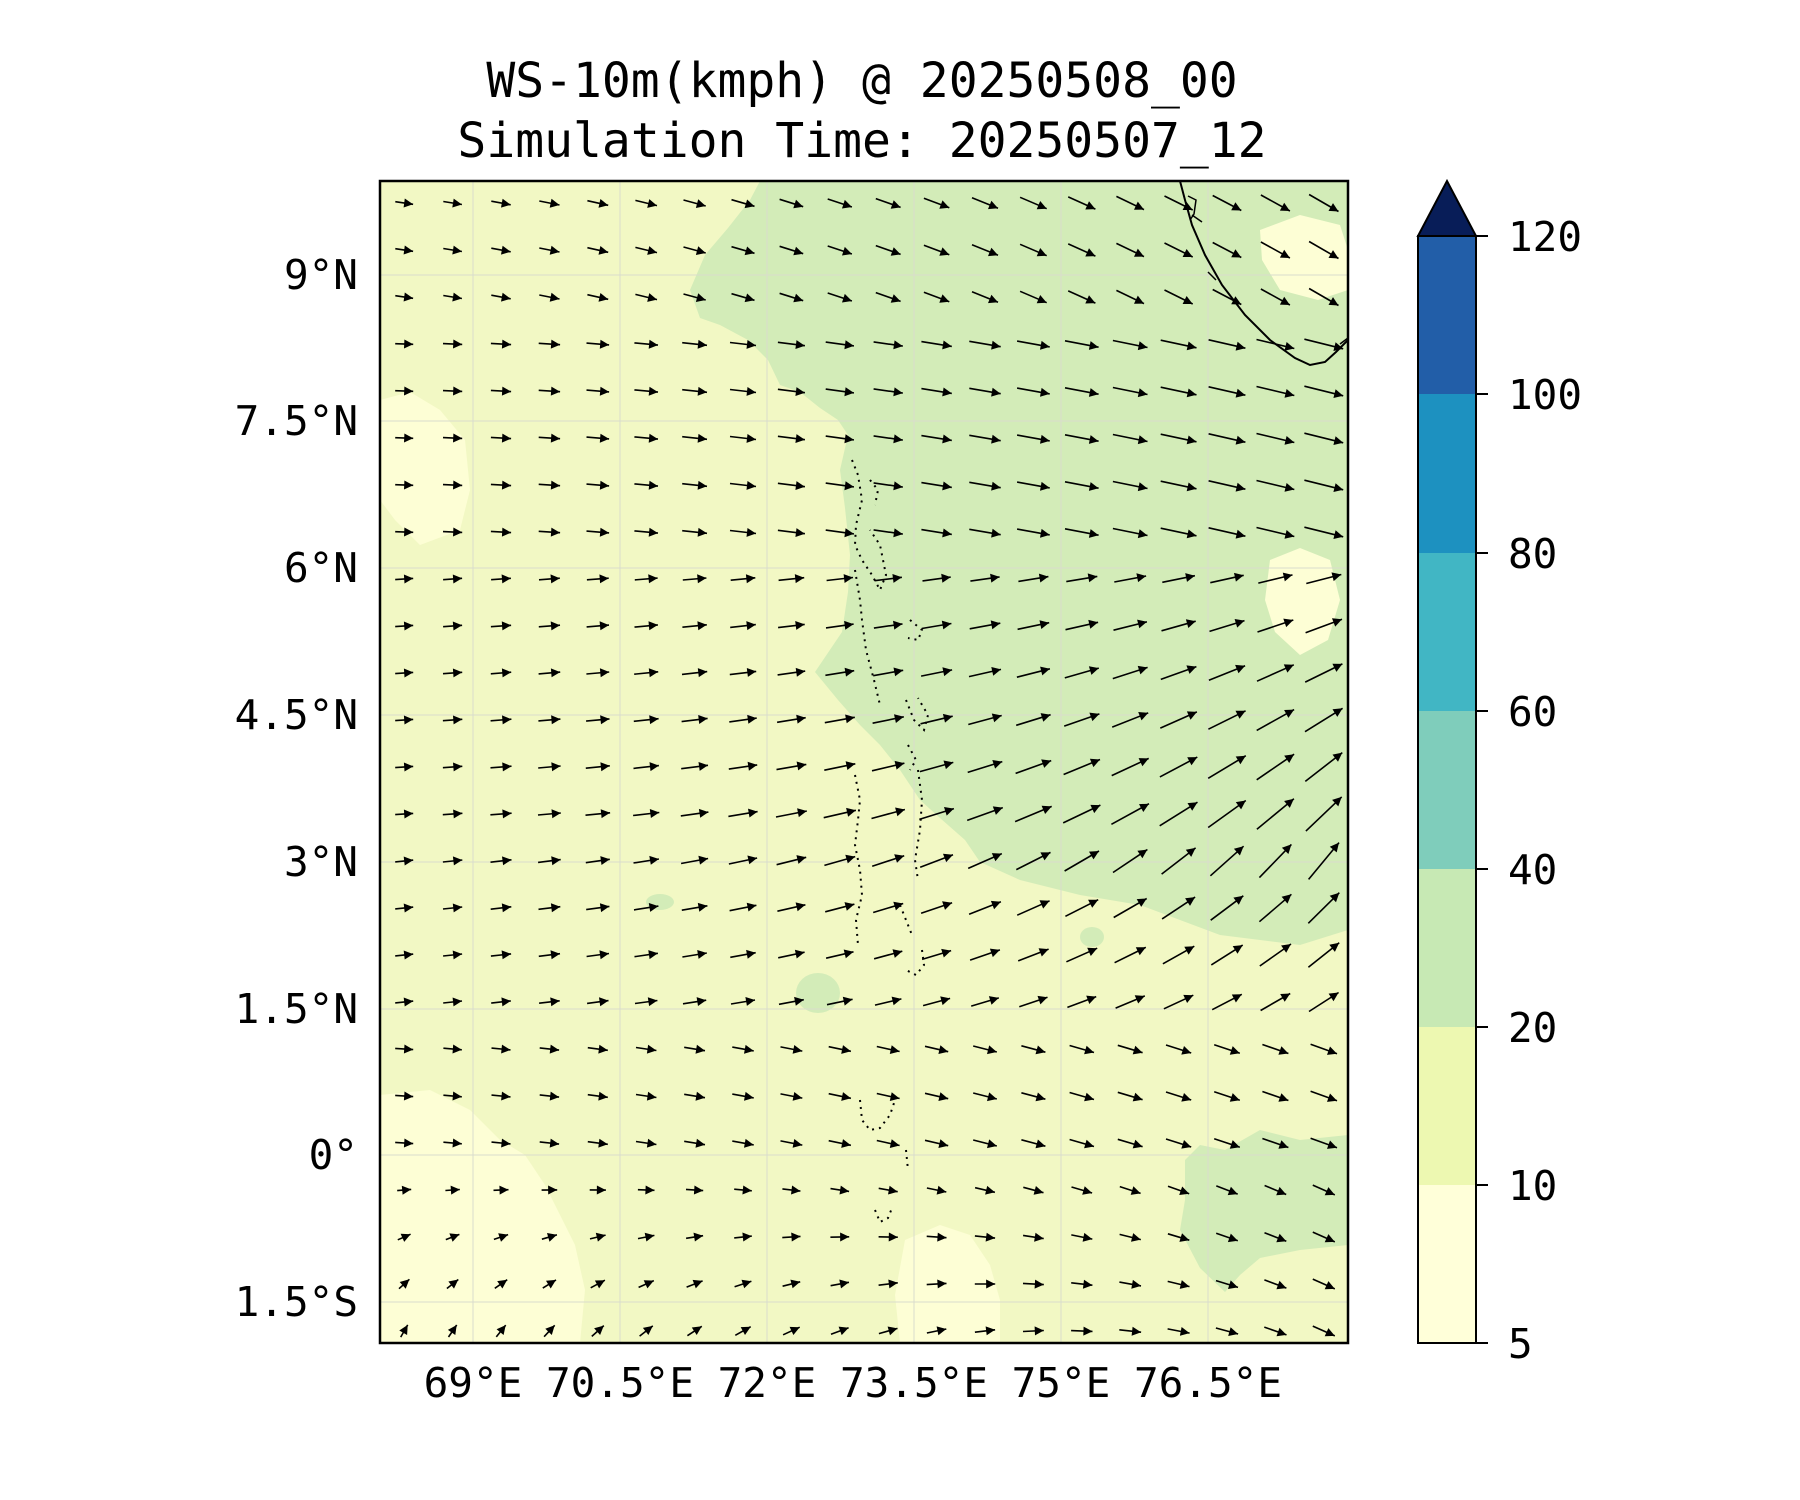 The image size is (1800, 1500). Describe the element at coordinates (853, 1383) in the screenshot. I see `x-axis-tick-labels: 69°E 70.5°E 72°E 73.5°E 75°E 76.5°E` at that location.